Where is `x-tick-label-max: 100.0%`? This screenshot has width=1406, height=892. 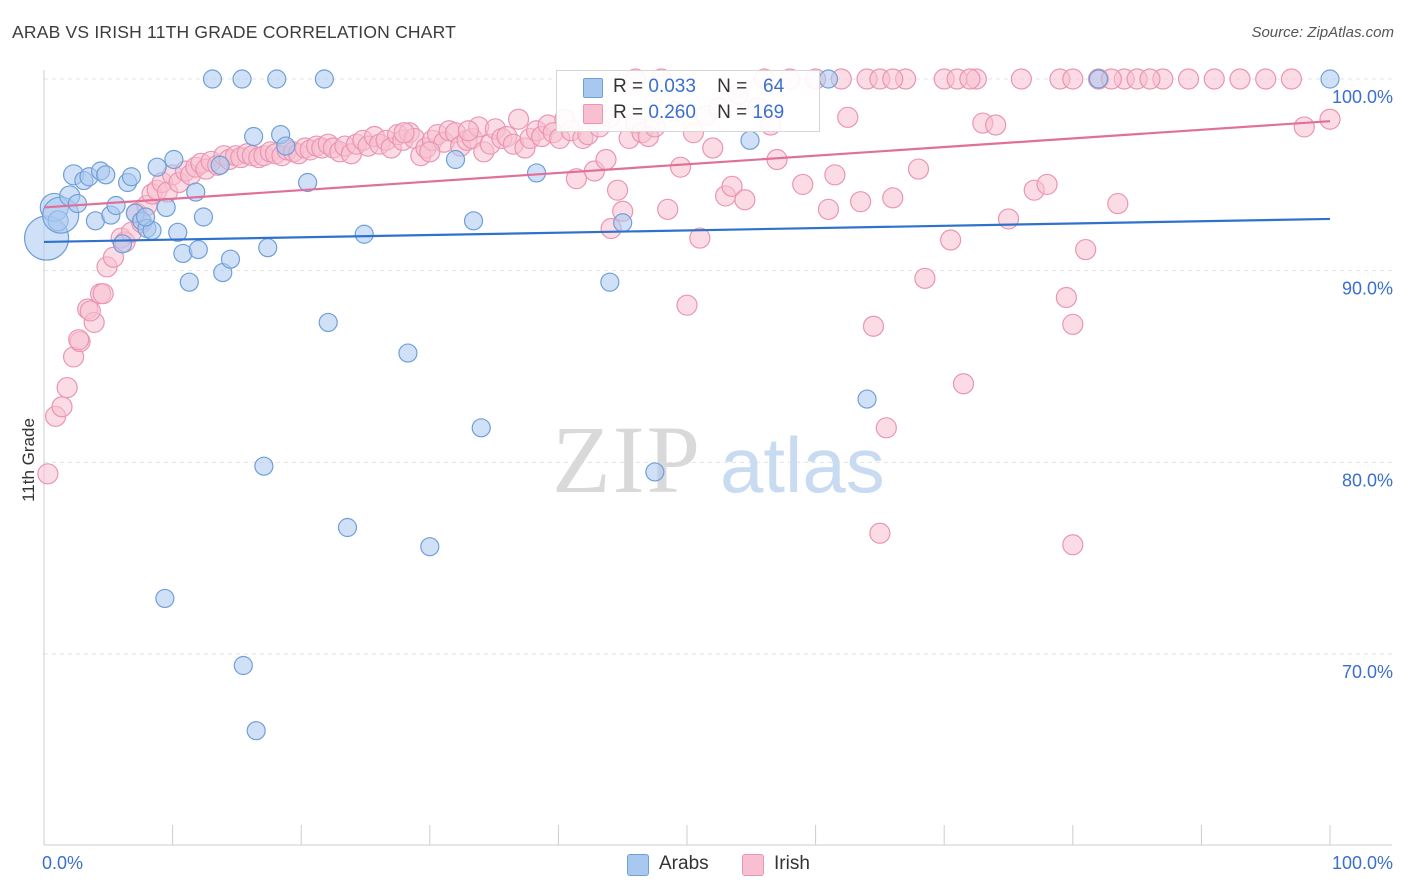
x-tick-label-max: 100.0% is located at coordinates (1362, 863).